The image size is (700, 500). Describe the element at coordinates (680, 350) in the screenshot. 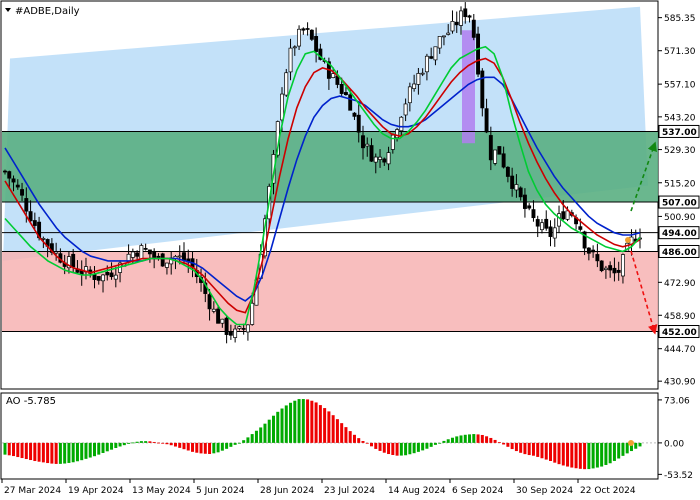

I see `price-tick-label: 444.70` at that location.